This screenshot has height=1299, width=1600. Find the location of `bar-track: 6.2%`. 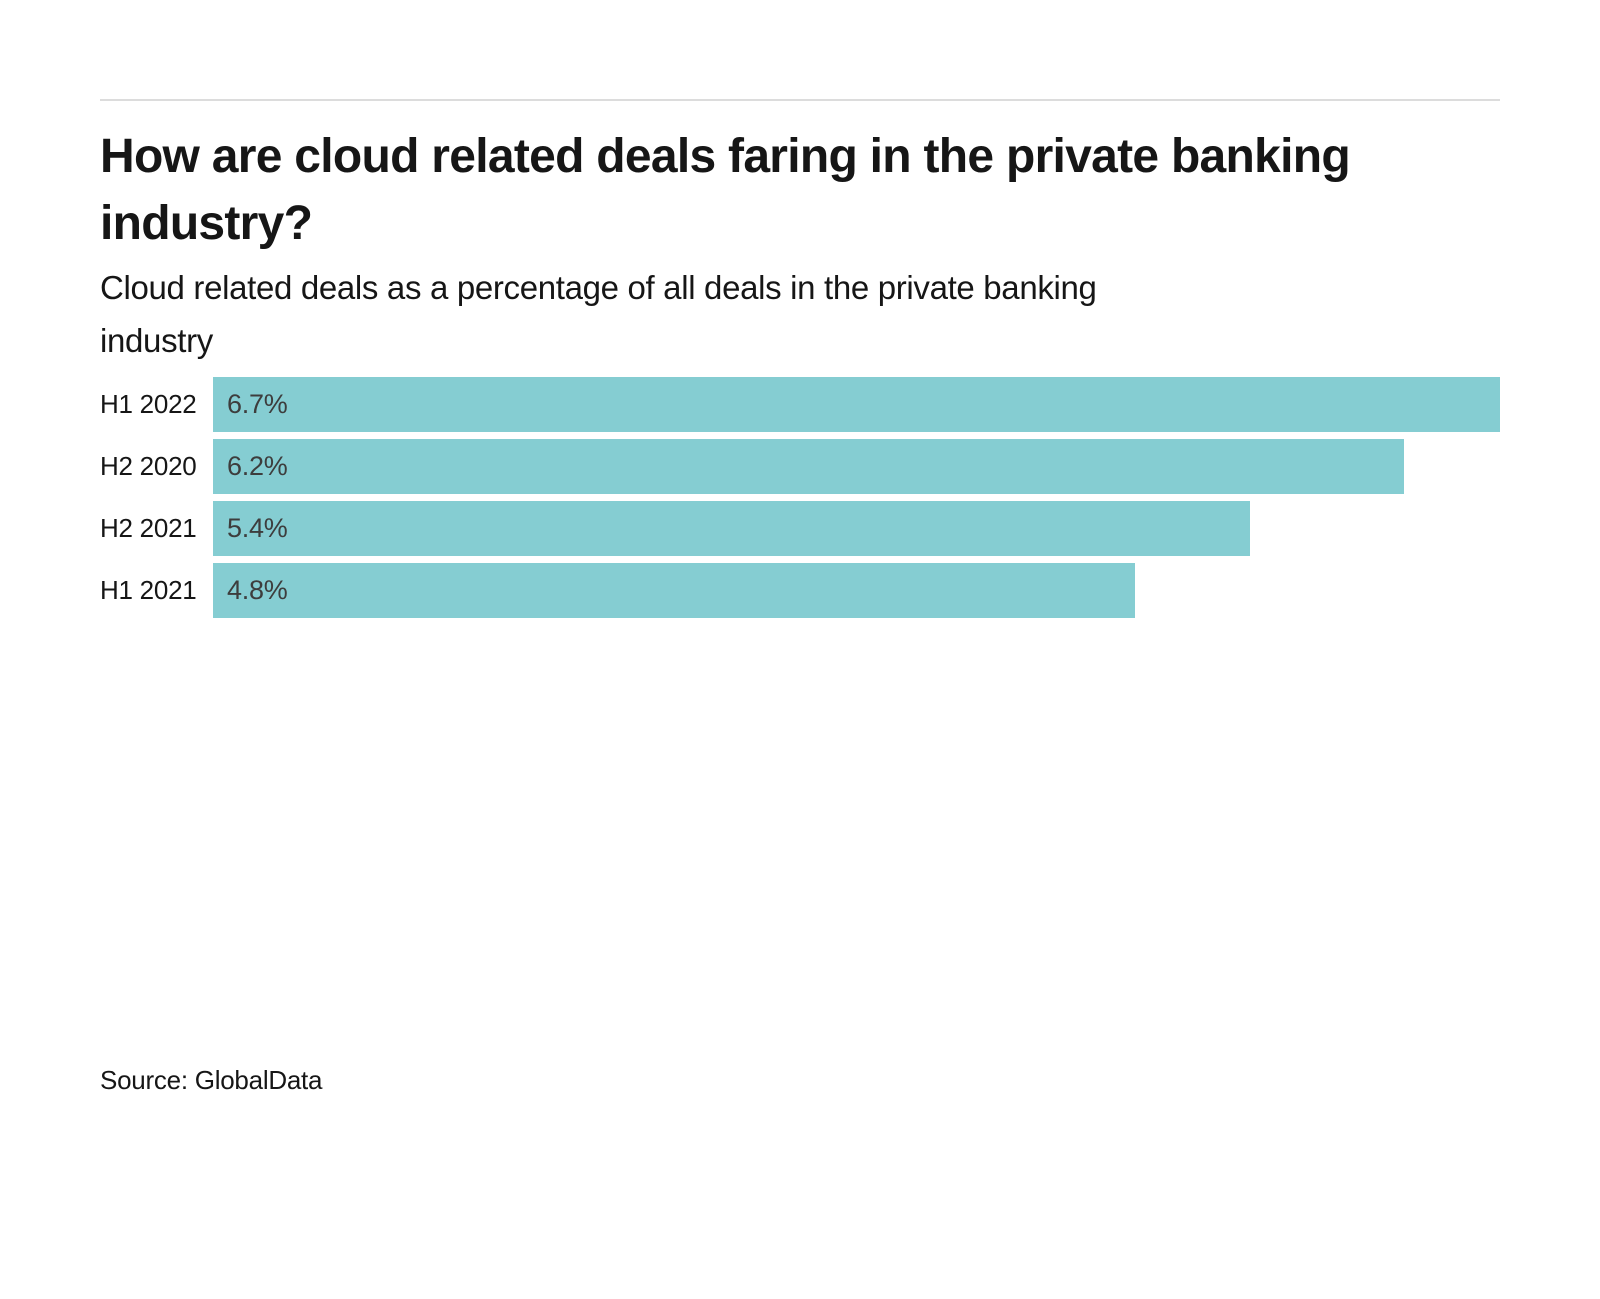

bar-track: 6.2% is located at coordinates (856, 466).